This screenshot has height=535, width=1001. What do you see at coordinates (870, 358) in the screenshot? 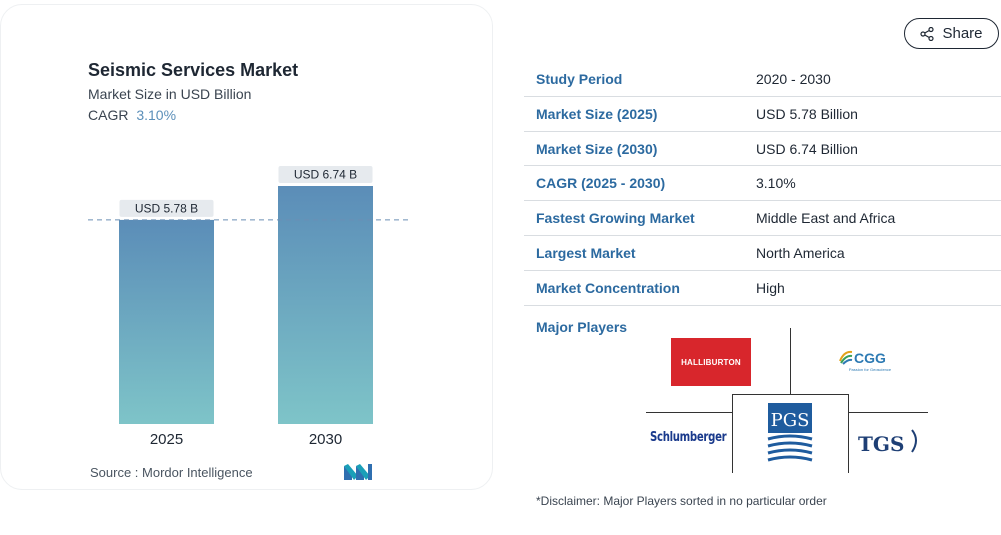
I see `cgg-text: CGG` at bounding box center [870, 358].